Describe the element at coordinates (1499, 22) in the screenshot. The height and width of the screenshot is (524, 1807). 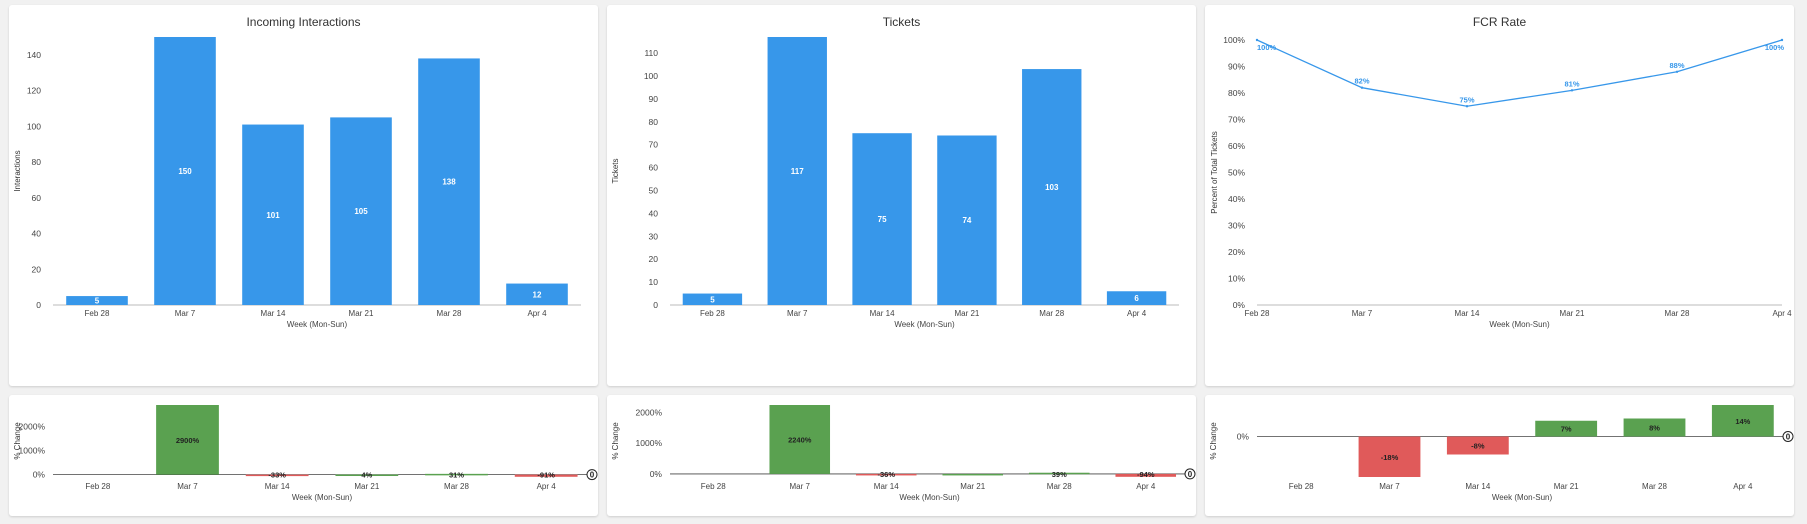
I see `chart-title: FCR Rate` at that location.